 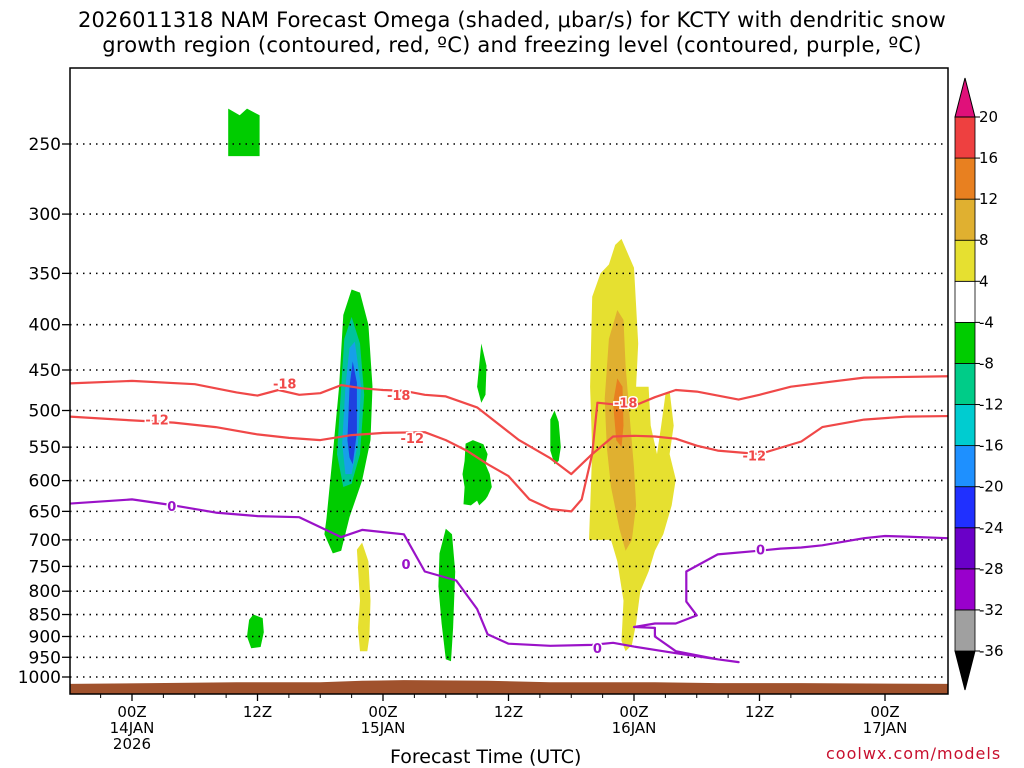 What do you see at coordinates (991, 405) in the screenshot?
I see `colorbar-label--12: -12` at bounding box center [991, 405].